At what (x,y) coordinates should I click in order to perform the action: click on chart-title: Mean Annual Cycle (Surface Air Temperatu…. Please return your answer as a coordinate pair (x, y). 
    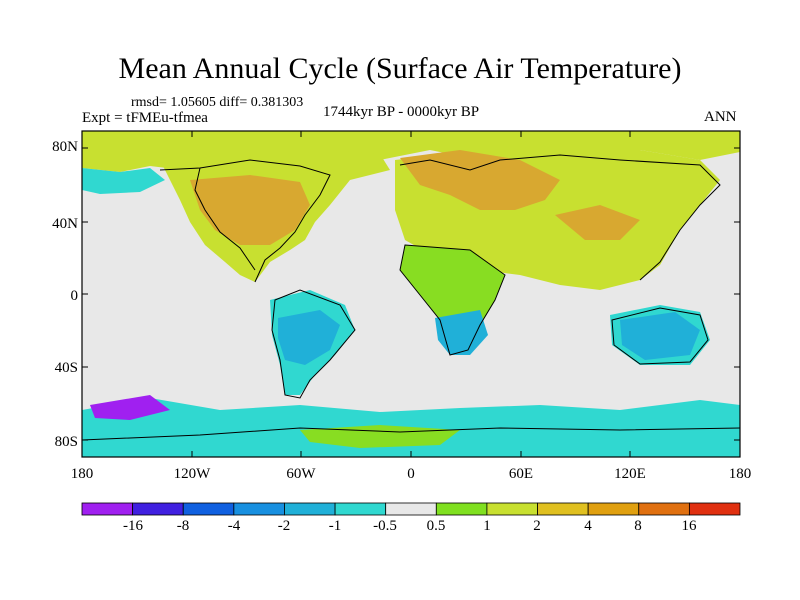
    Looking at the image, I should click on (400, 68).